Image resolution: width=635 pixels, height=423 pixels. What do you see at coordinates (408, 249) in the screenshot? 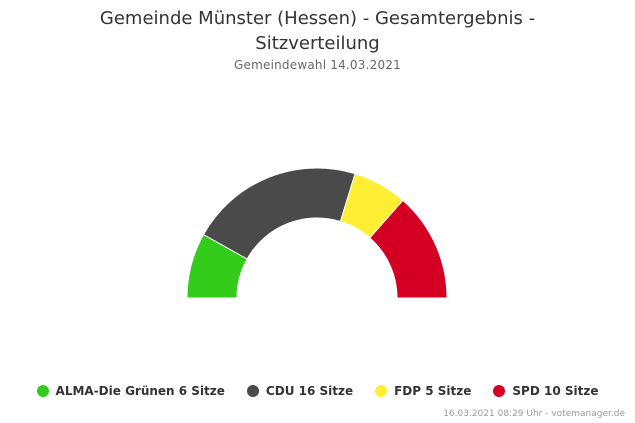
I see `seat-segment-spd` at bounding box center [408, 249].